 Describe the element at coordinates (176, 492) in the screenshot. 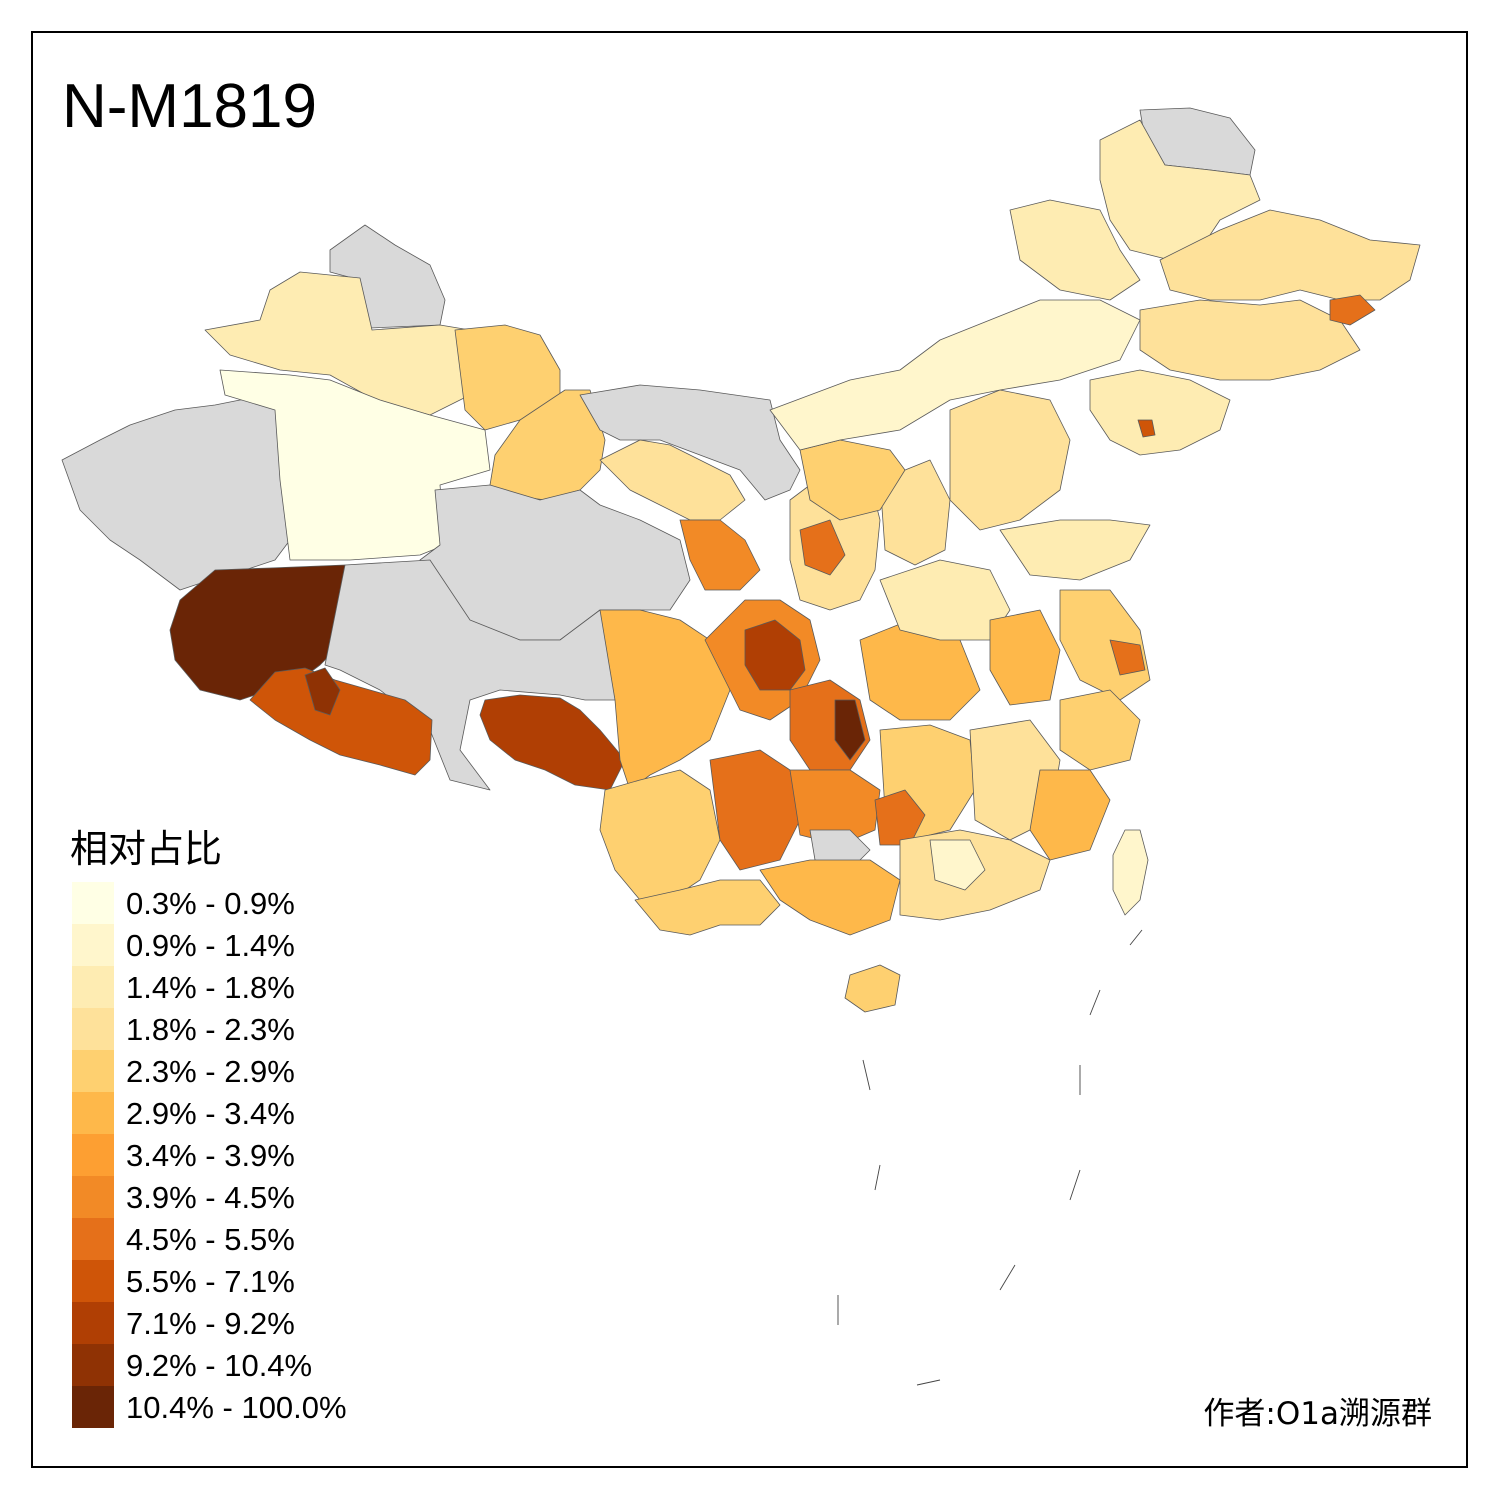

I see `region-xinjiang-west-nodata` at that location.